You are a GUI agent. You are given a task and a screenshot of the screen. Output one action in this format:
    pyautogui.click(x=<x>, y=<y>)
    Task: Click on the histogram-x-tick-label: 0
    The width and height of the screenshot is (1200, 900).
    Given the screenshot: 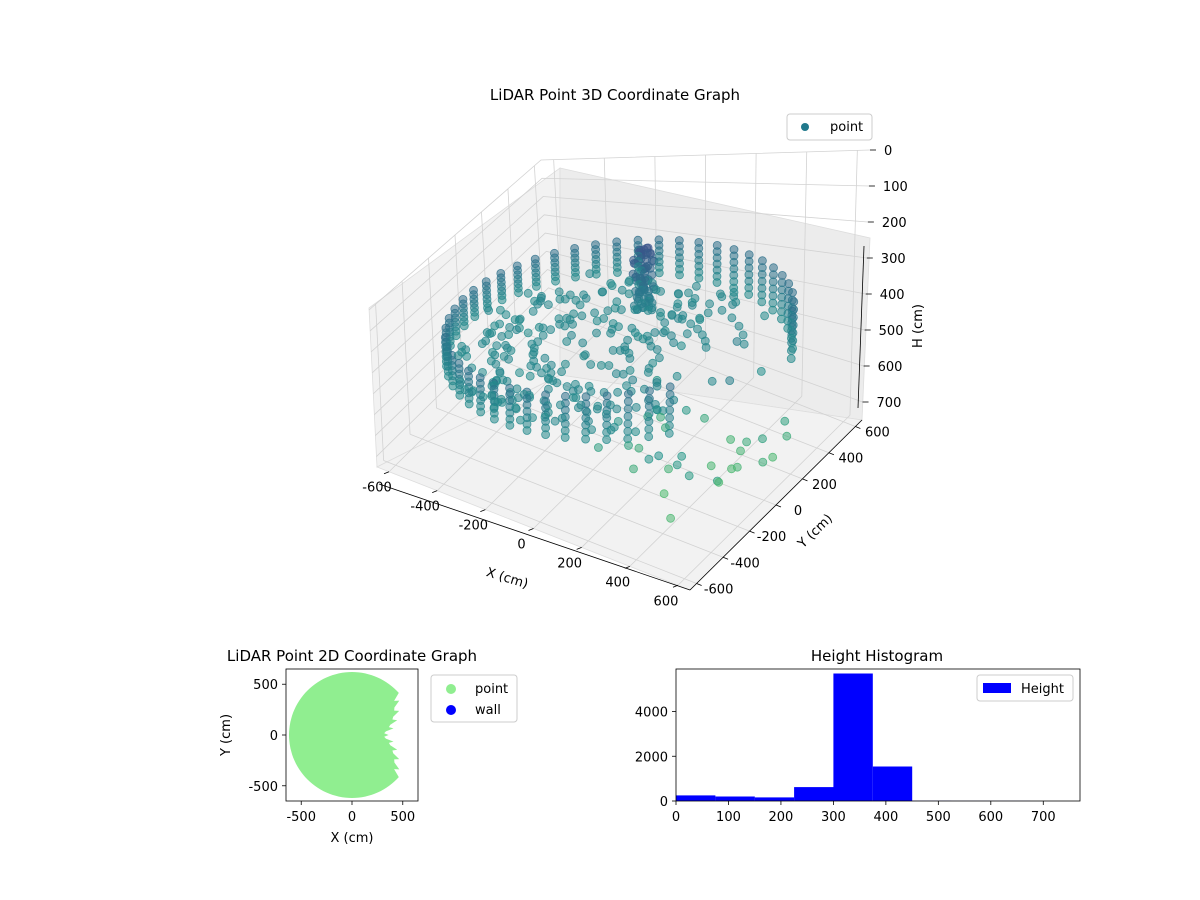 What is the action you would take?
    pyautogui.click(x=676, y=817)
    